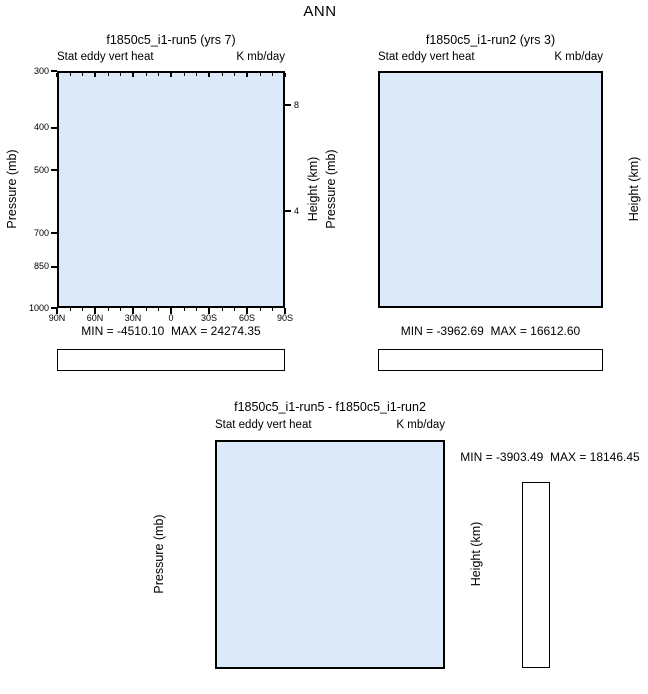 The height and width of the screenshot is (694, 648). Describe the element at coordinates (297, 211) in the screenshot. I see `y2-tick-label: 4` at that location.